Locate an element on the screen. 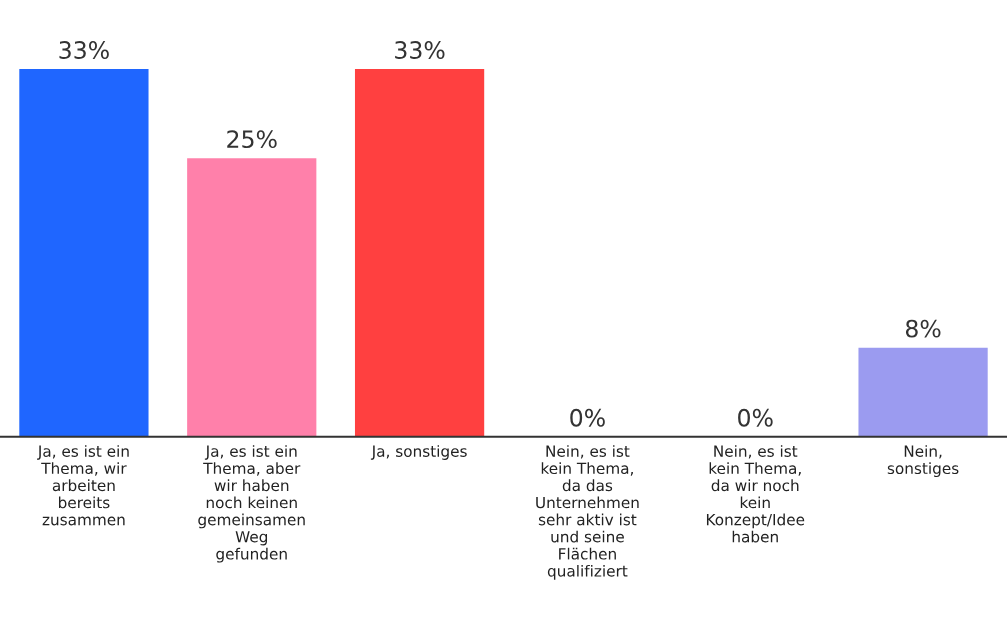 The height and width of the screenshot is (624, 1007). x-tick-label: Nein, sonstiges is located at coordinates (923, 461).